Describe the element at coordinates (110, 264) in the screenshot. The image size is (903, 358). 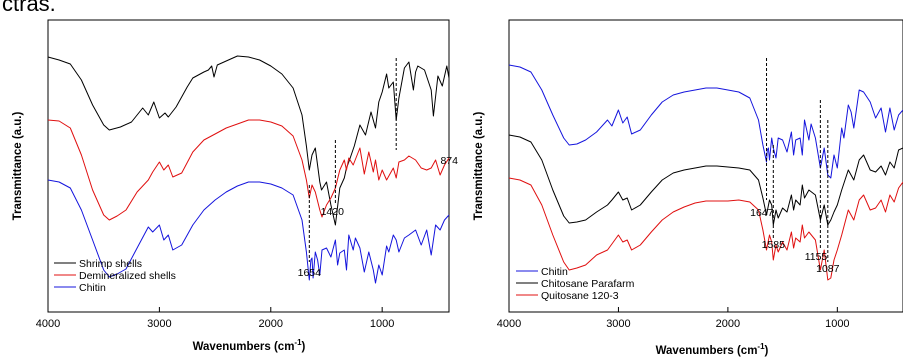
I see `legend-label: Shrimp shells` at that location.